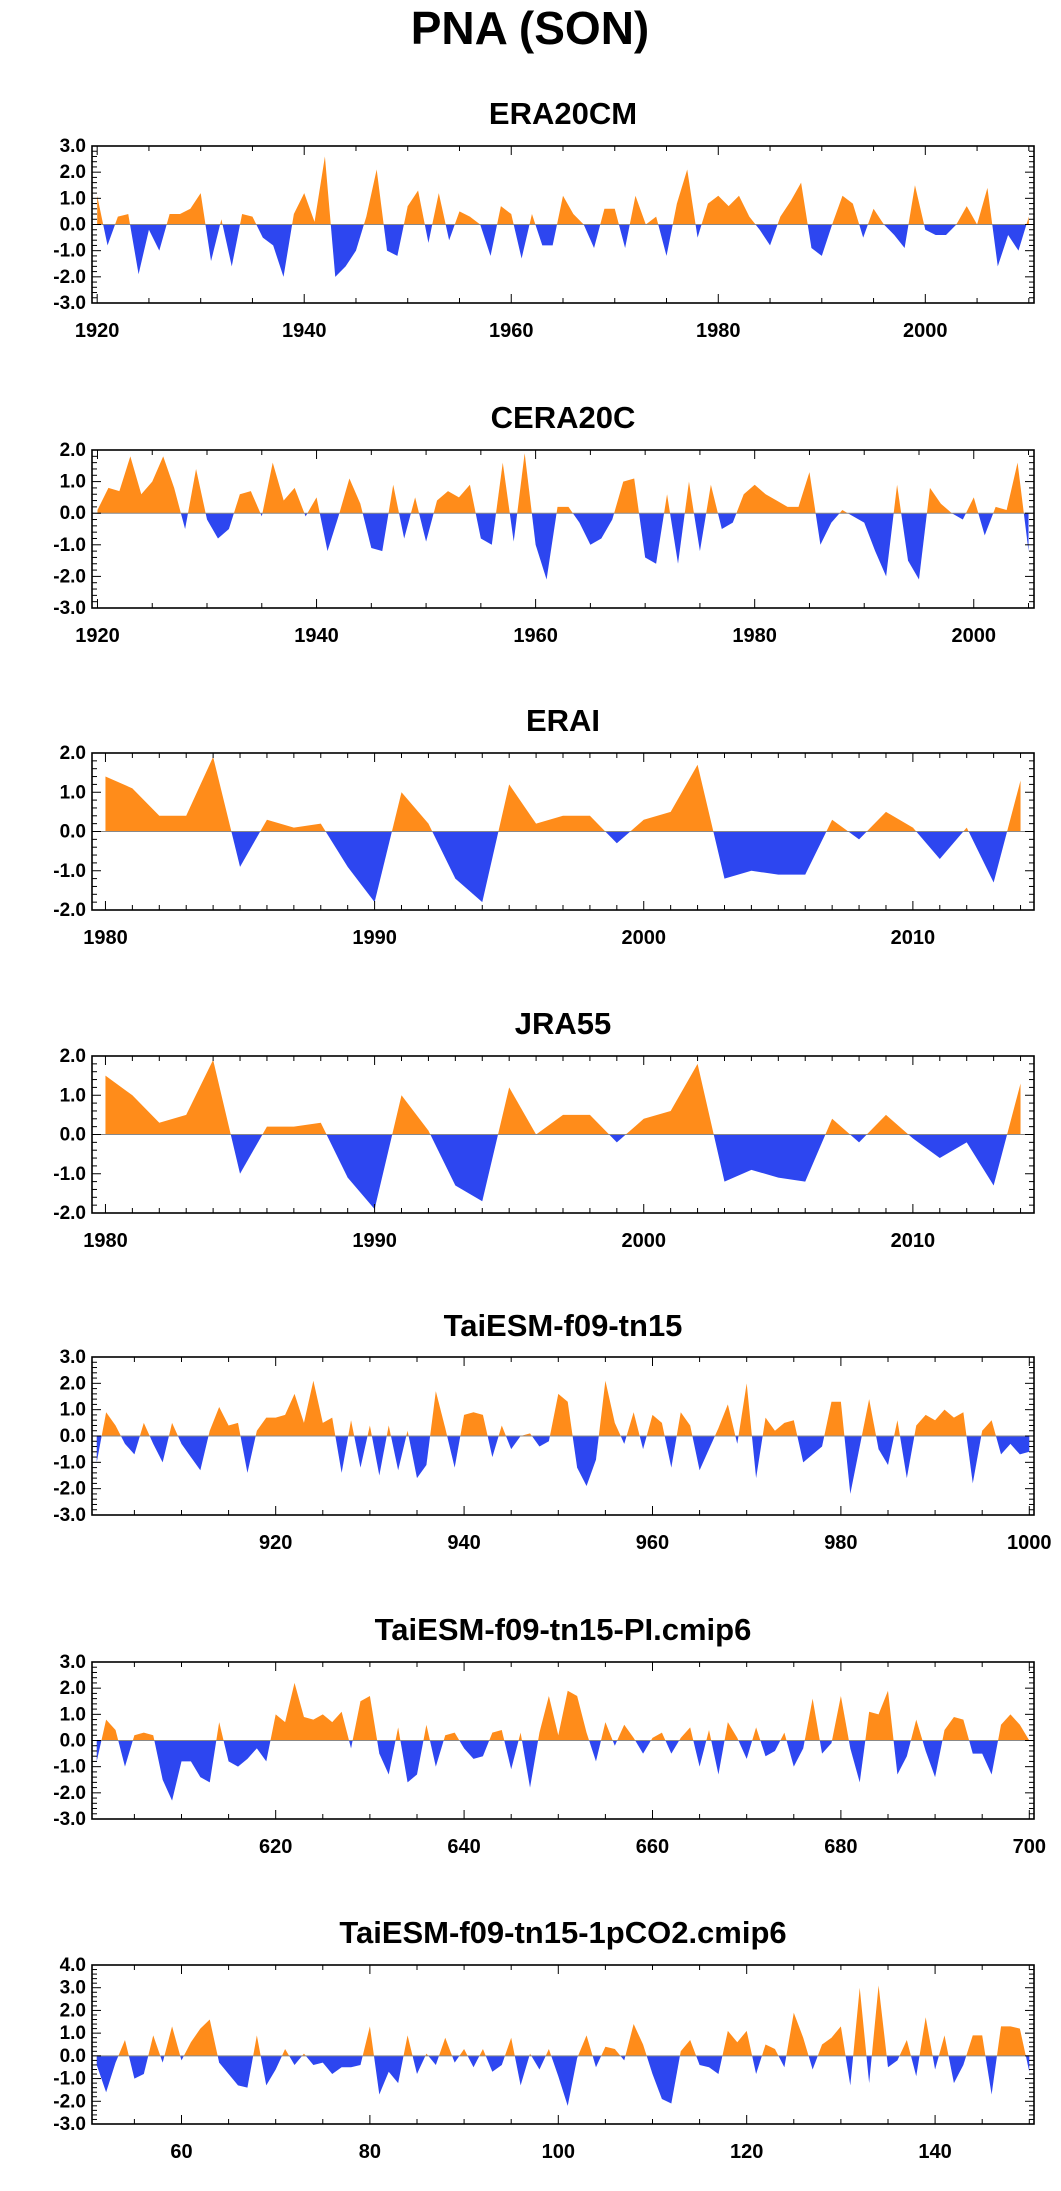 This screenshot has height=2191, width=1061. Describe the element at coordinates (463, 1847) in the screenshot. I see `x-tick-label: 640` at that location.